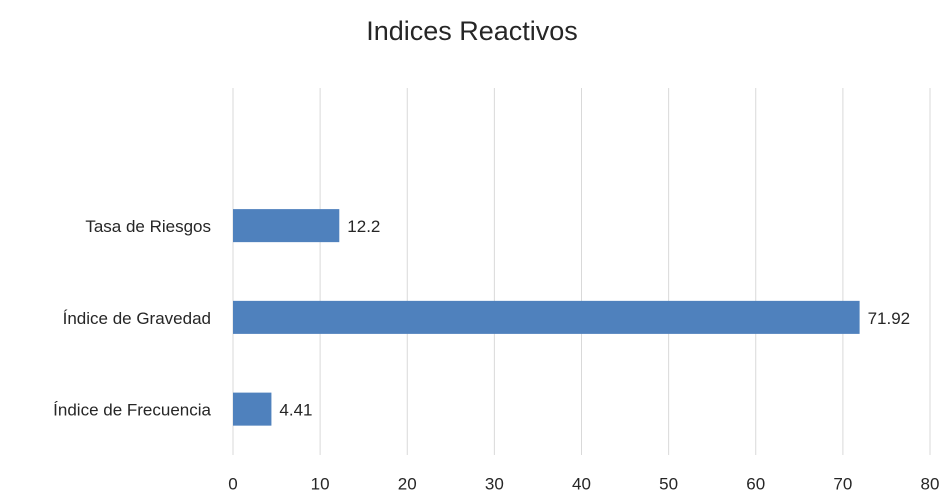 The height and width of the screenshot is (498, 944). Describe the element at coordinates (930, 483) in the screenshot. I see `x-tick-label: 80` at that location.